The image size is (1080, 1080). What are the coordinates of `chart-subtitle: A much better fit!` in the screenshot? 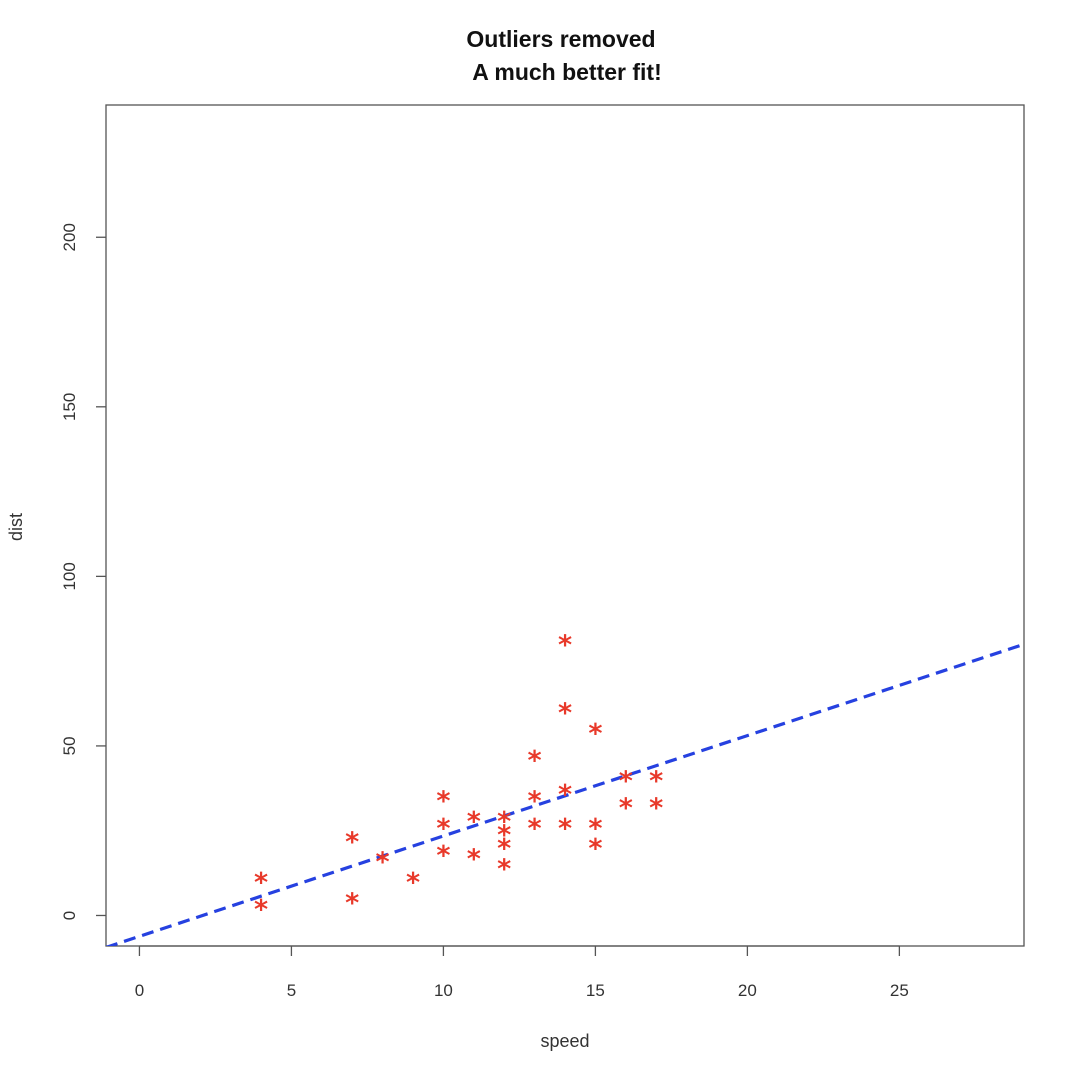 It's located at (567, 72).